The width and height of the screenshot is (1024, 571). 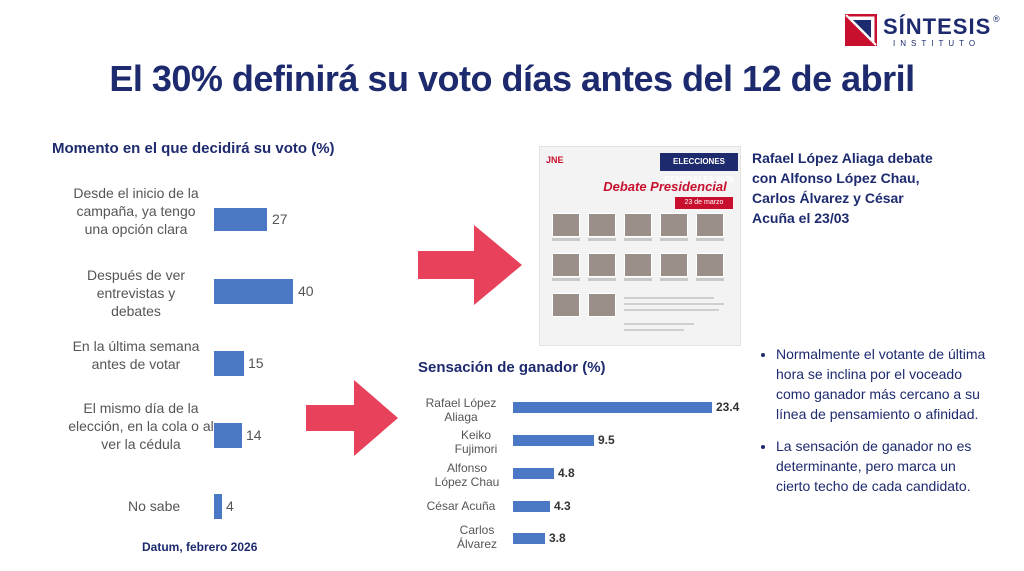 I want to click on poster-title: Debate Presidencial, so click(x=665, y=186).